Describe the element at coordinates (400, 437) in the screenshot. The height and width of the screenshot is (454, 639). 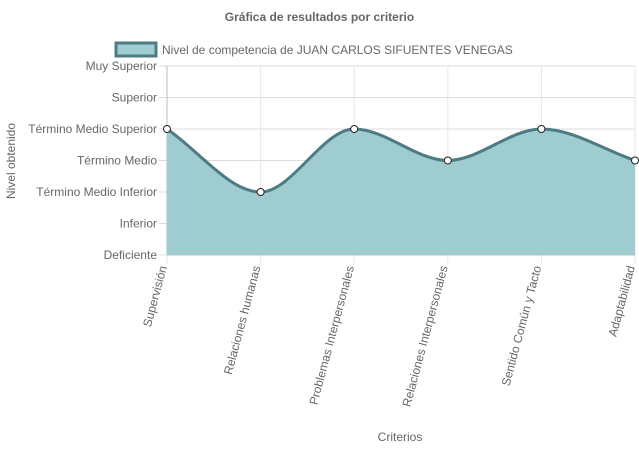
I see `x-axis-title: Criterios` at that location.